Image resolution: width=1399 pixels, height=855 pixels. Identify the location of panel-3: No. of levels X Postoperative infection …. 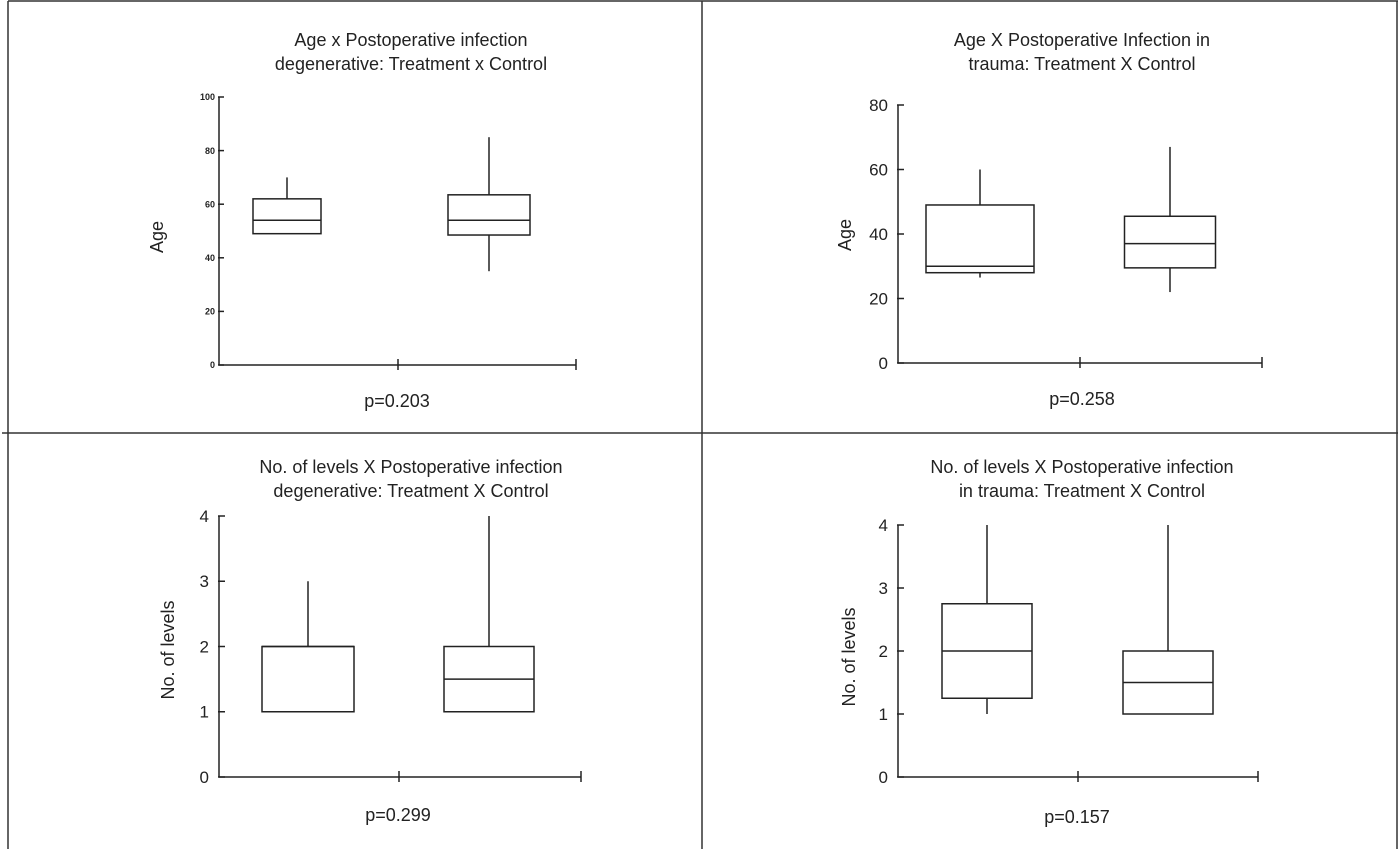
(370, 641).